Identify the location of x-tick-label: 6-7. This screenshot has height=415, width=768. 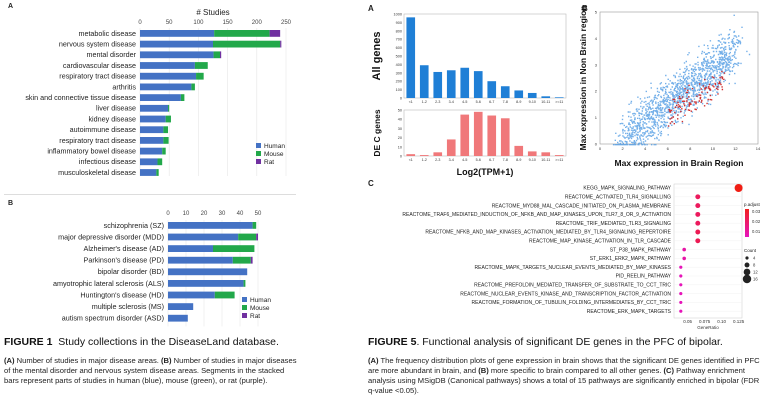
(491, 102).